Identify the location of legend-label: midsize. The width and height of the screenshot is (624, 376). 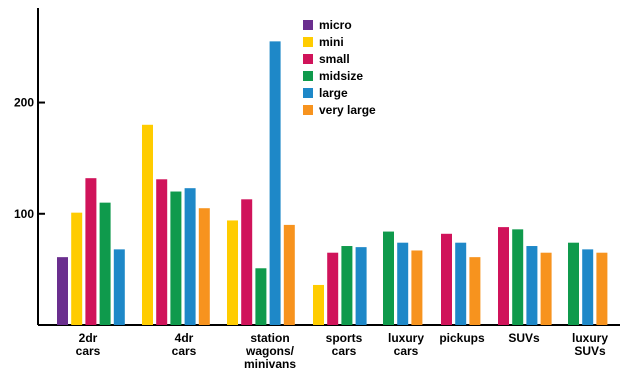
(341, 76).